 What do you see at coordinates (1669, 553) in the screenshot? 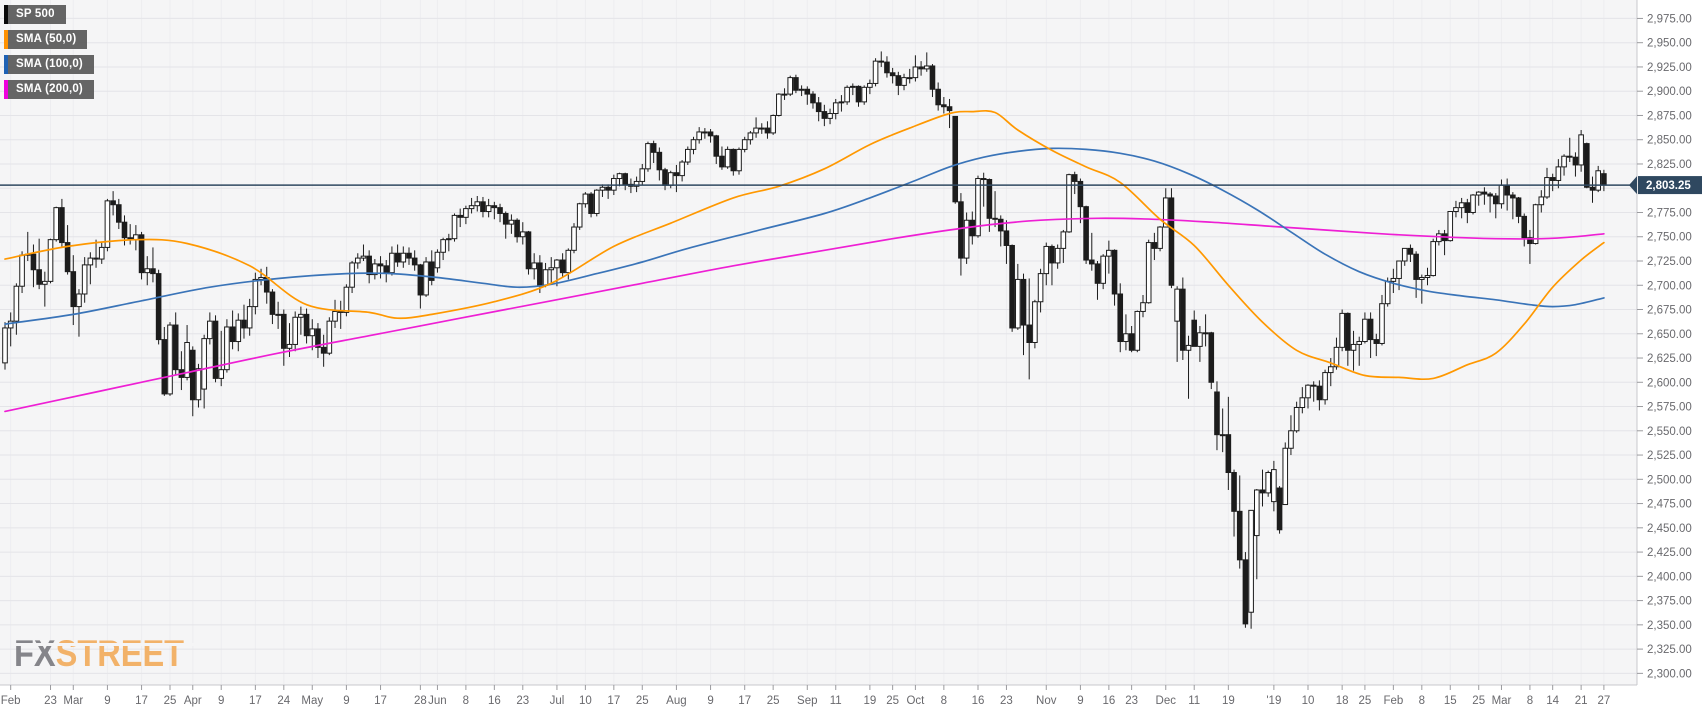
I see `price-tick-label: 2,425.00` at bounding box center [1669, 553].